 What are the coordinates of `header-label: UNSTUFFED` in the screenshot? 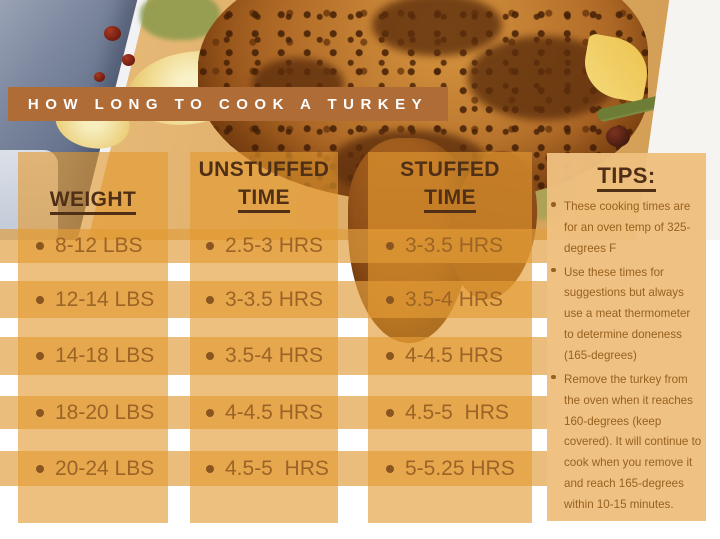 It's located at (264, 169).